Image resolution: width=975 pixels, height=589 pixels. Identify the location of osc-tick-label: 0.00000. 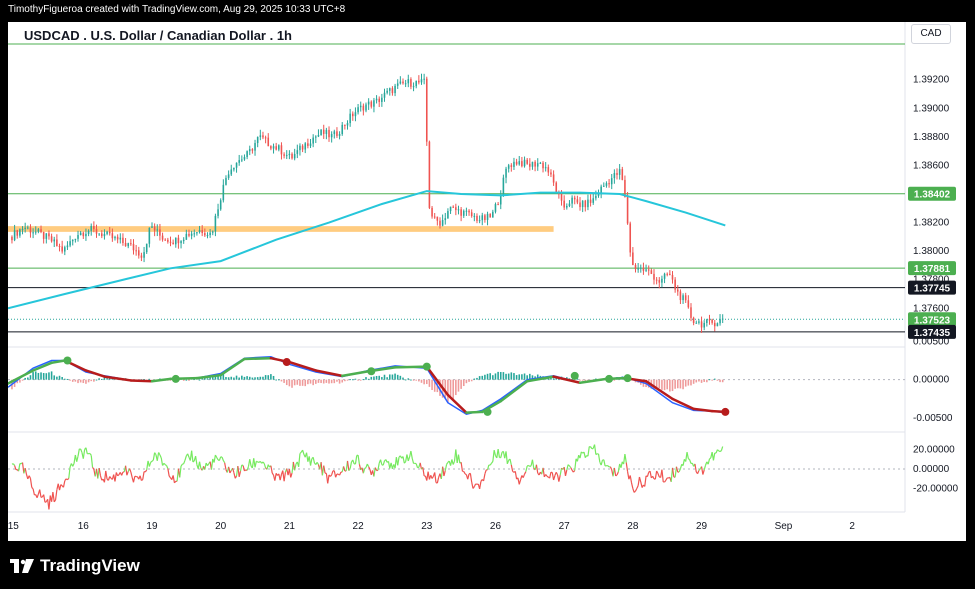
(931, 469).